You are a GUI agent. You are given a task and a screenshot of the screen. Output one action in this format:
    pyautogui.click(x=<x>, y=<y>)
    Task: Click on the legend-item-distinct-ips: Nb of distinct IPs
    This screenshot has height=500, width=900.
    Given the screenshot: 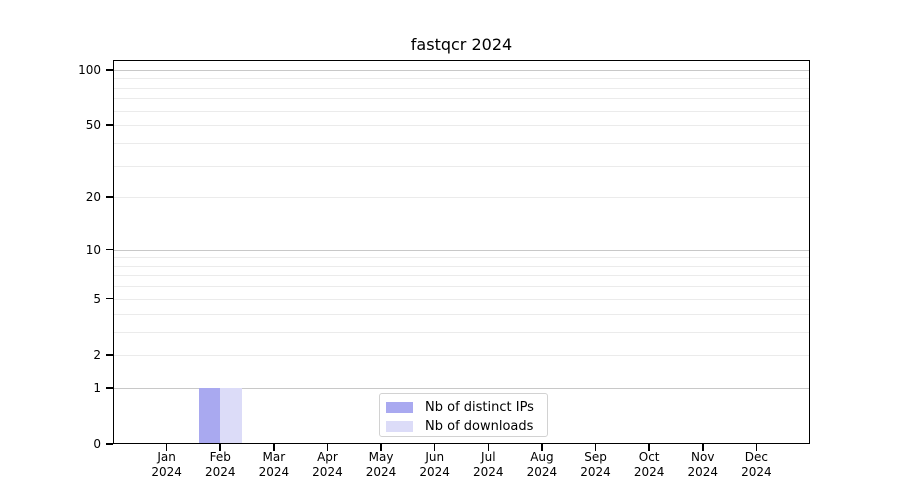 What is the action you would take?
    pyautogui.click(x=466, y=407)
    